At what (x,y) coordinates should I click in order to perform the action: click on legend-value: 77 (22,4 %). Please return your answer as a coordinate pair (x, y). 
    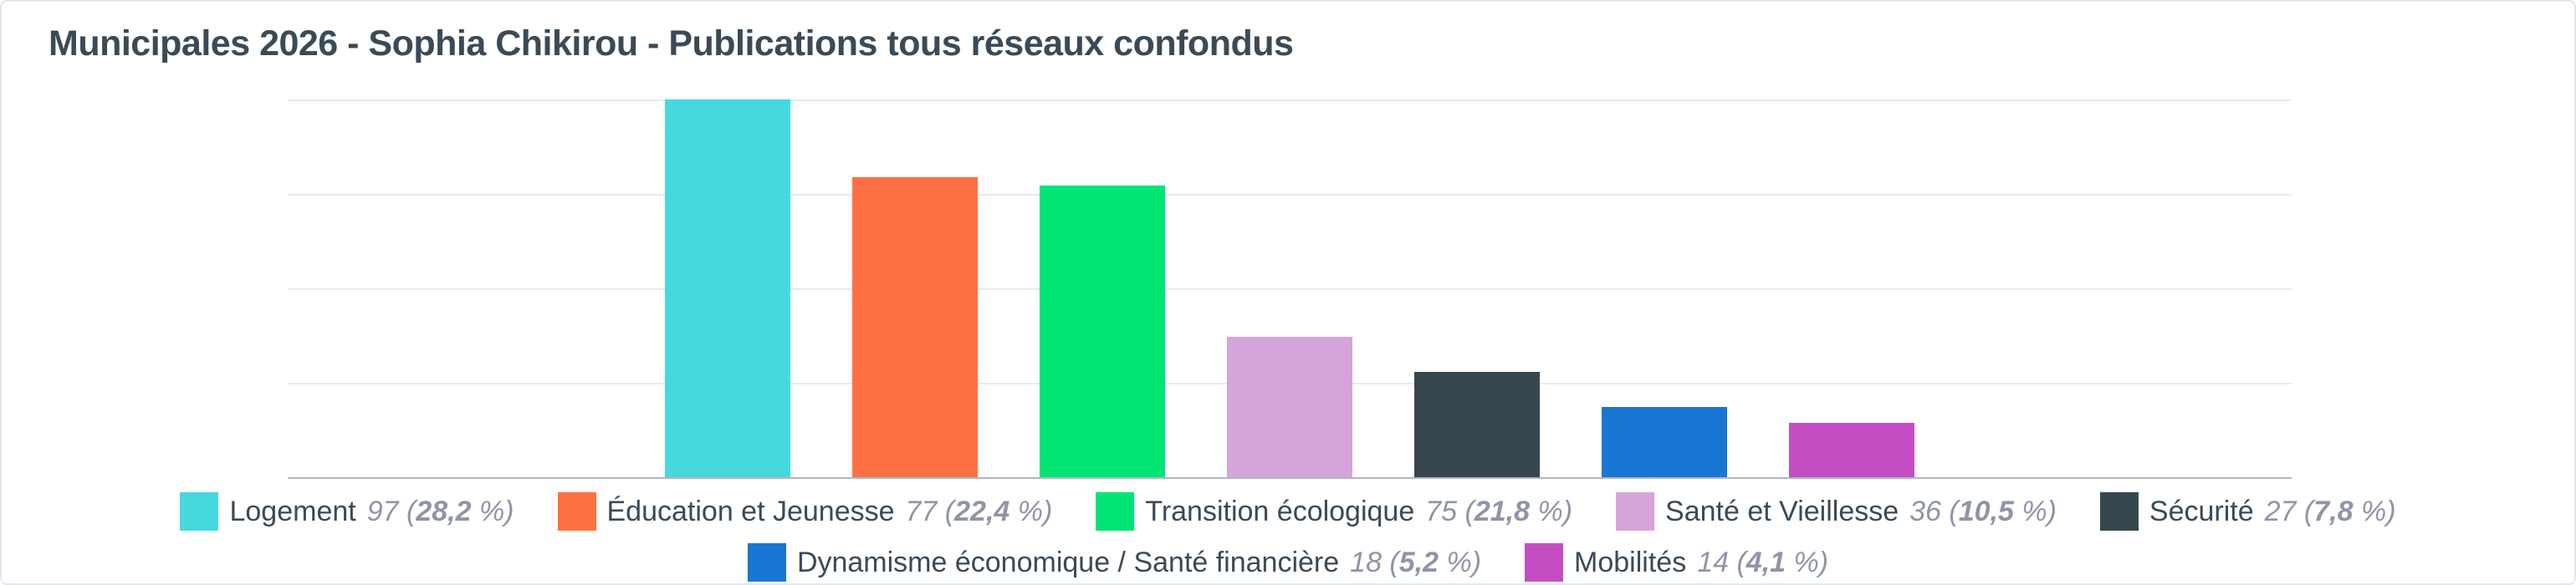
    Looking at the image, I should click on (979, 511).